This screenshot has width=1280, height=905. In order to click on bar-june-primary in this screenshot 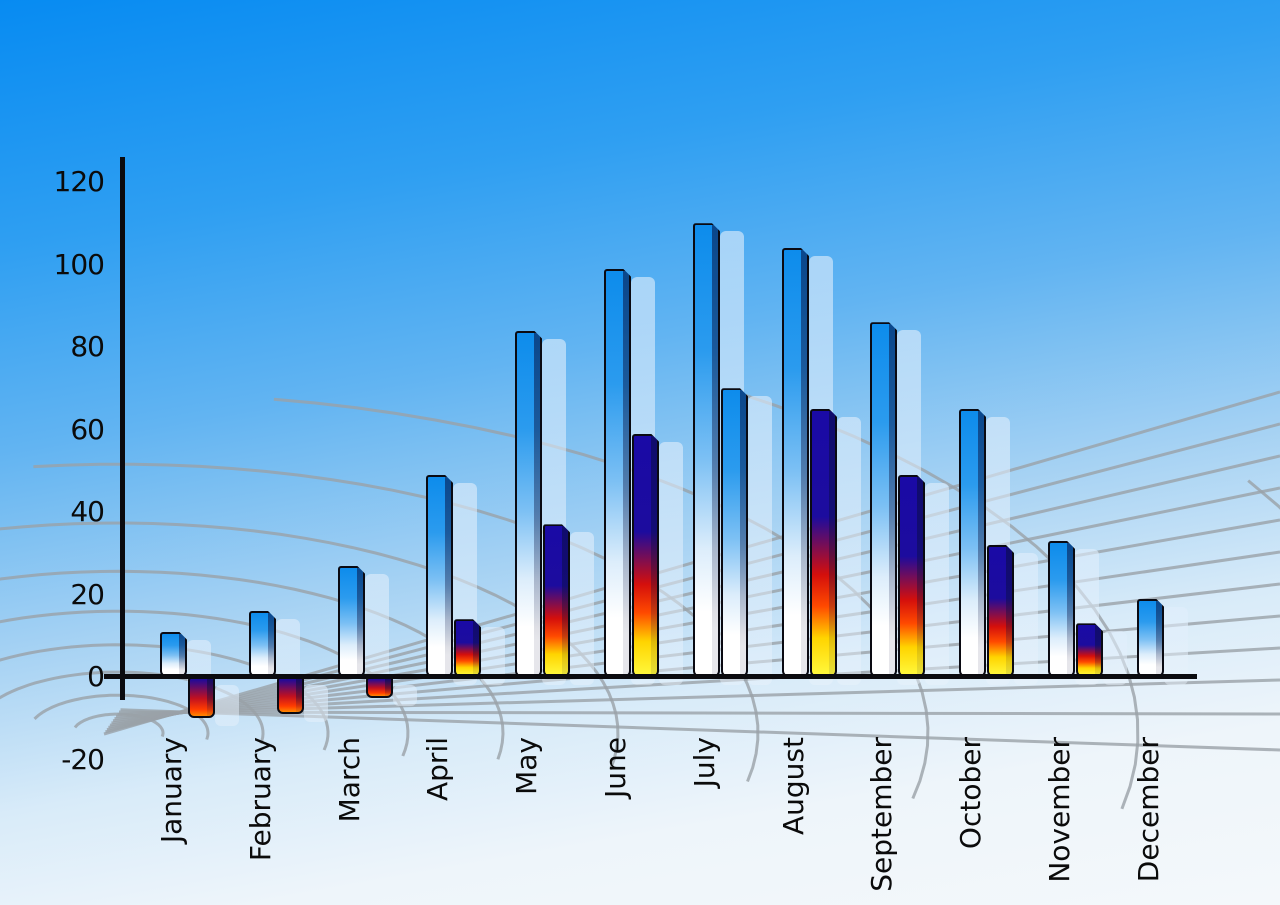, I will do `click(617, 473)`.